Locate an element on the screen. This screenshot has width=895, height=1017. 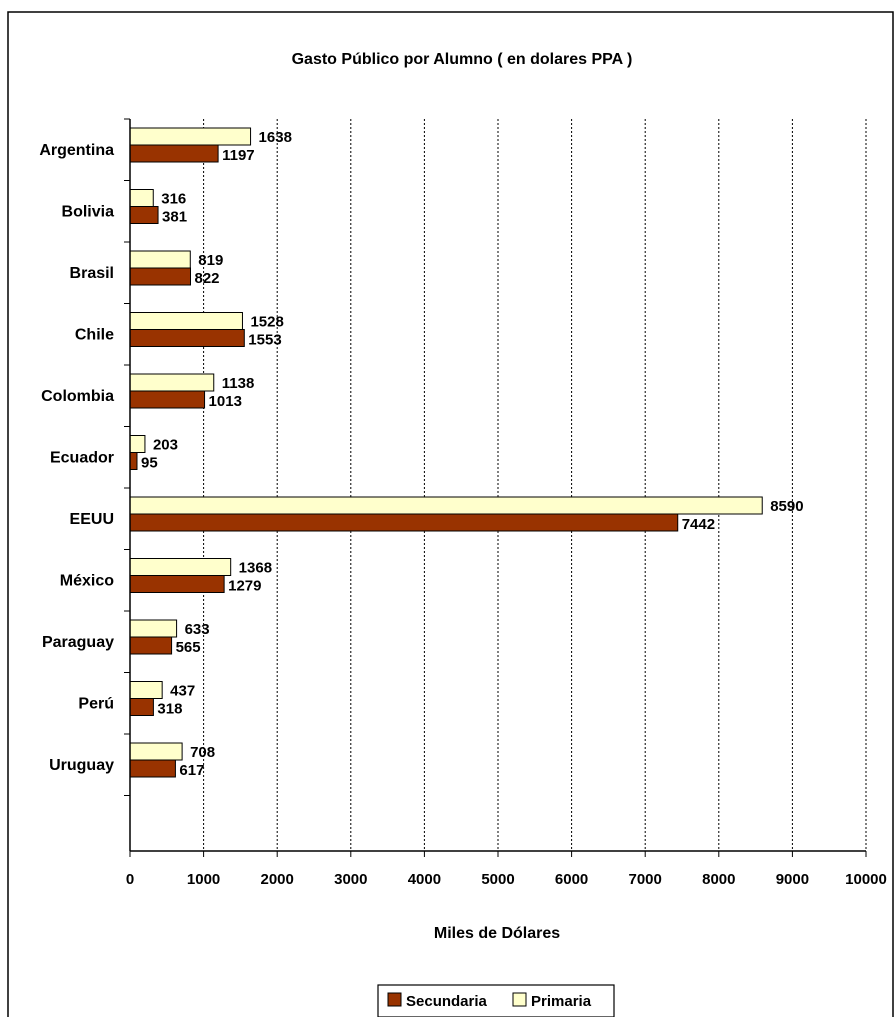
data-label-secundaria: 565 is located at coordinates (188, 647).